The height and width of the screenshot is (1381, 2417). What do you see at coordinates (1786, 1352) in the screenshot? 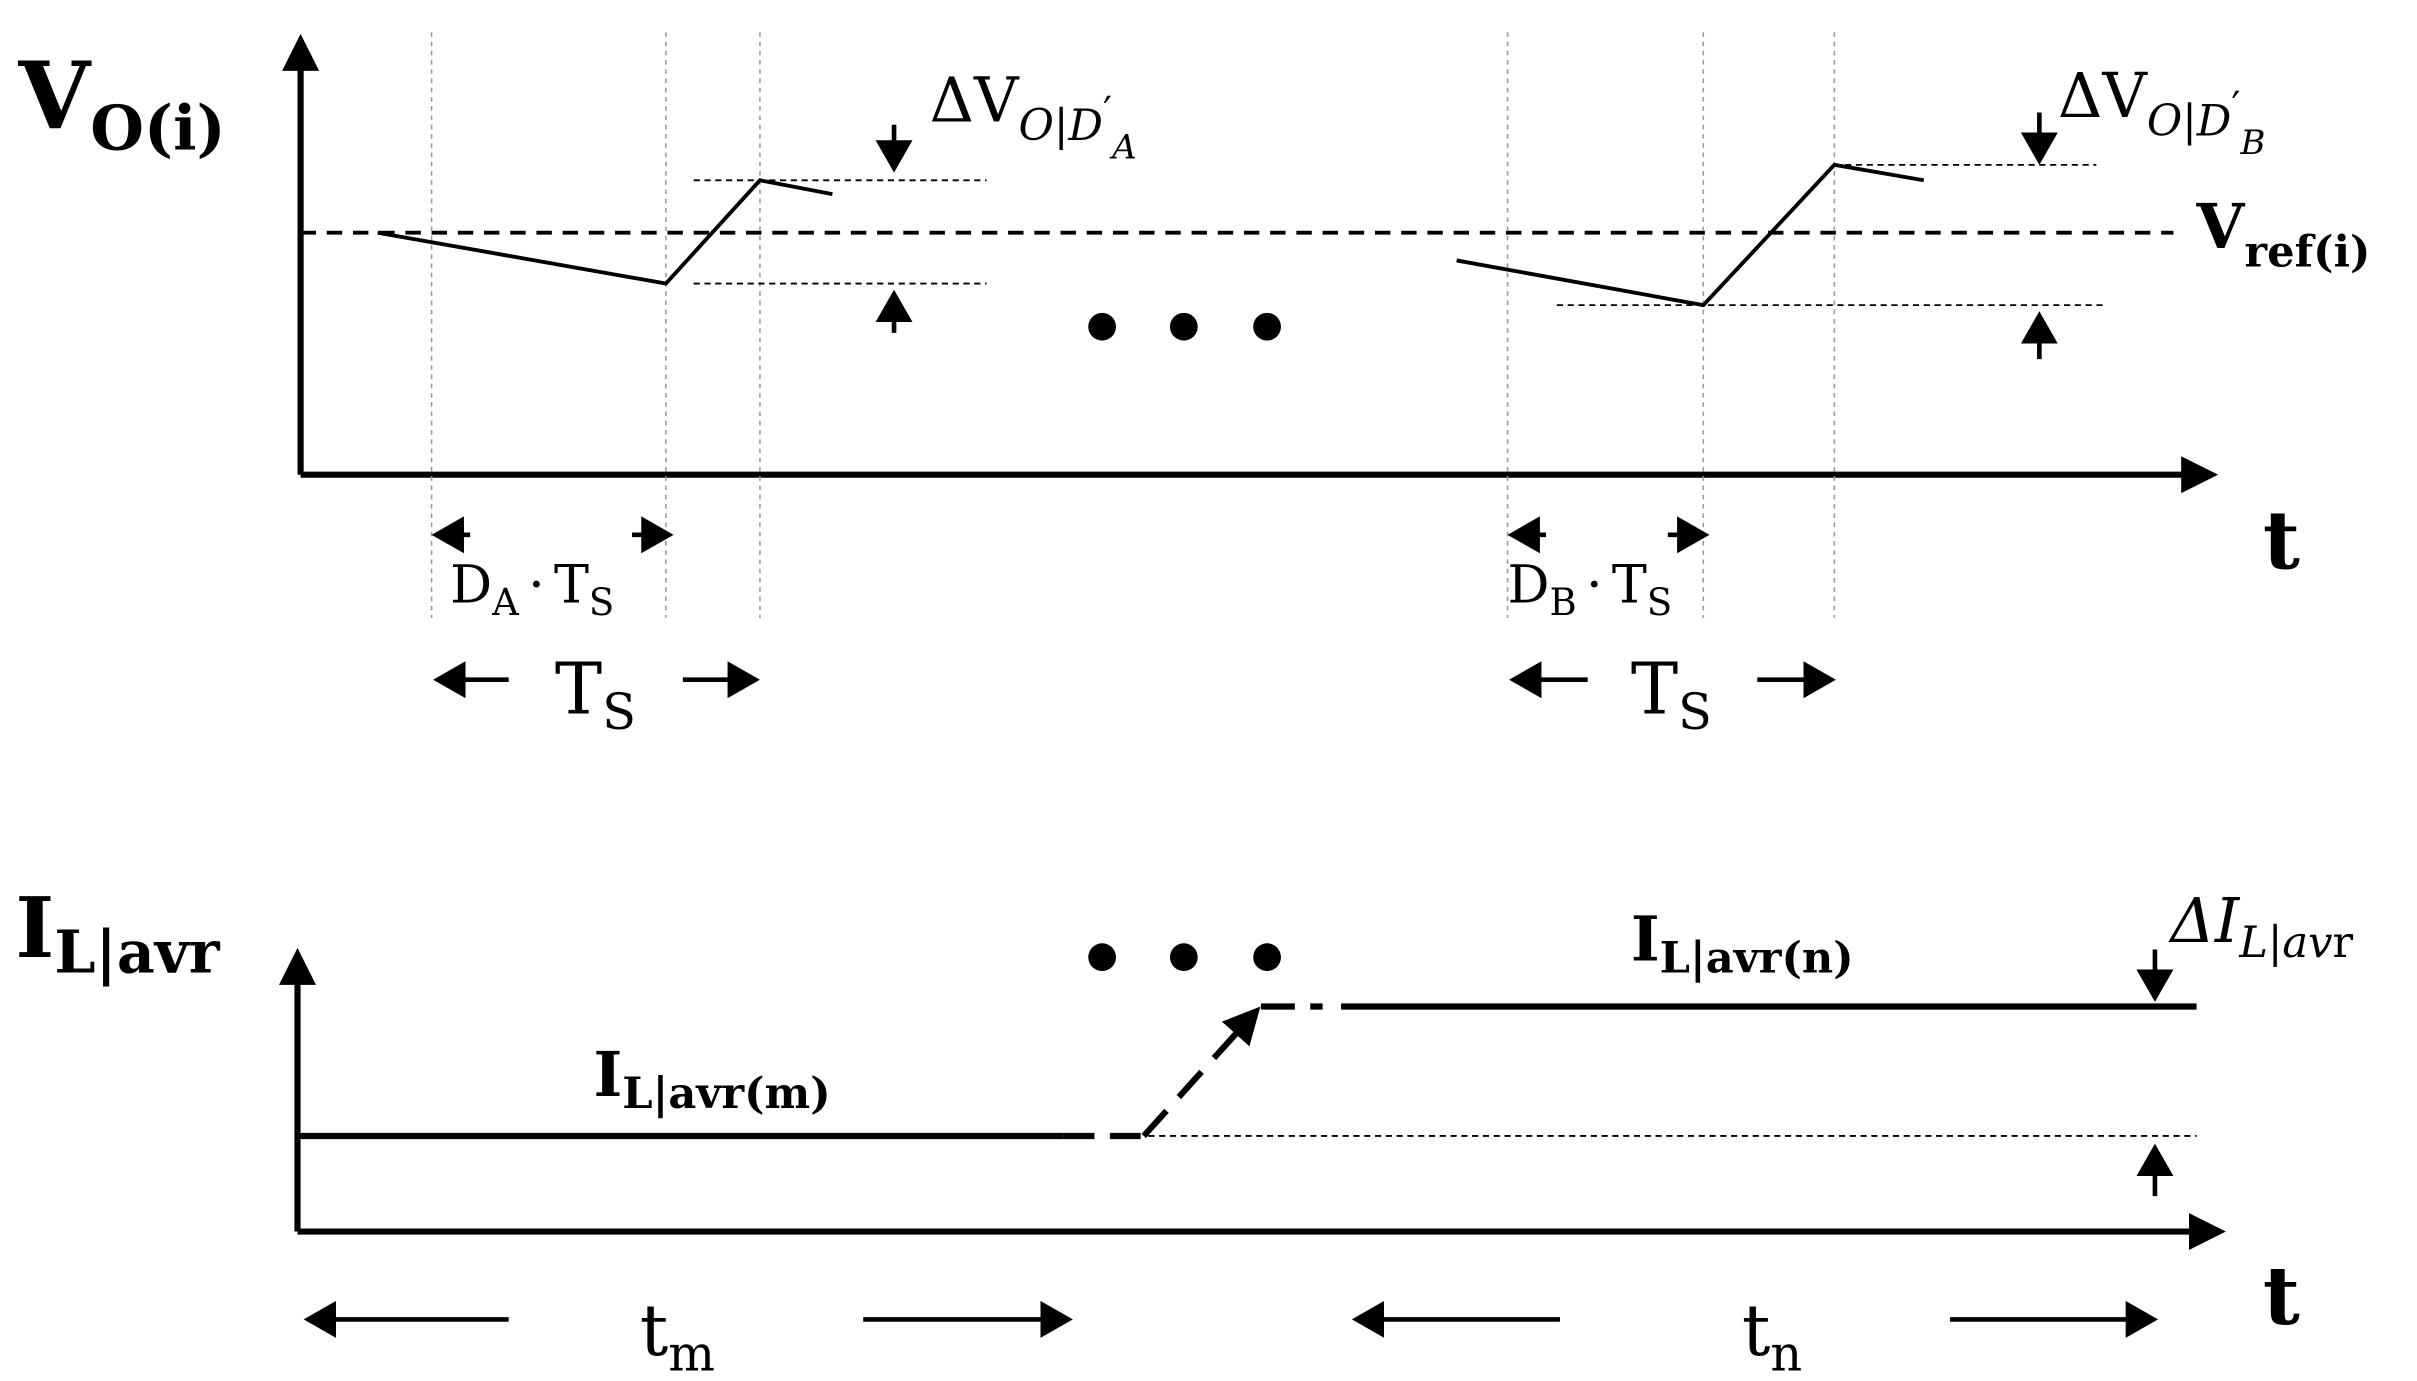
I see `label-part: n` at bounding box center [1786, 1352].